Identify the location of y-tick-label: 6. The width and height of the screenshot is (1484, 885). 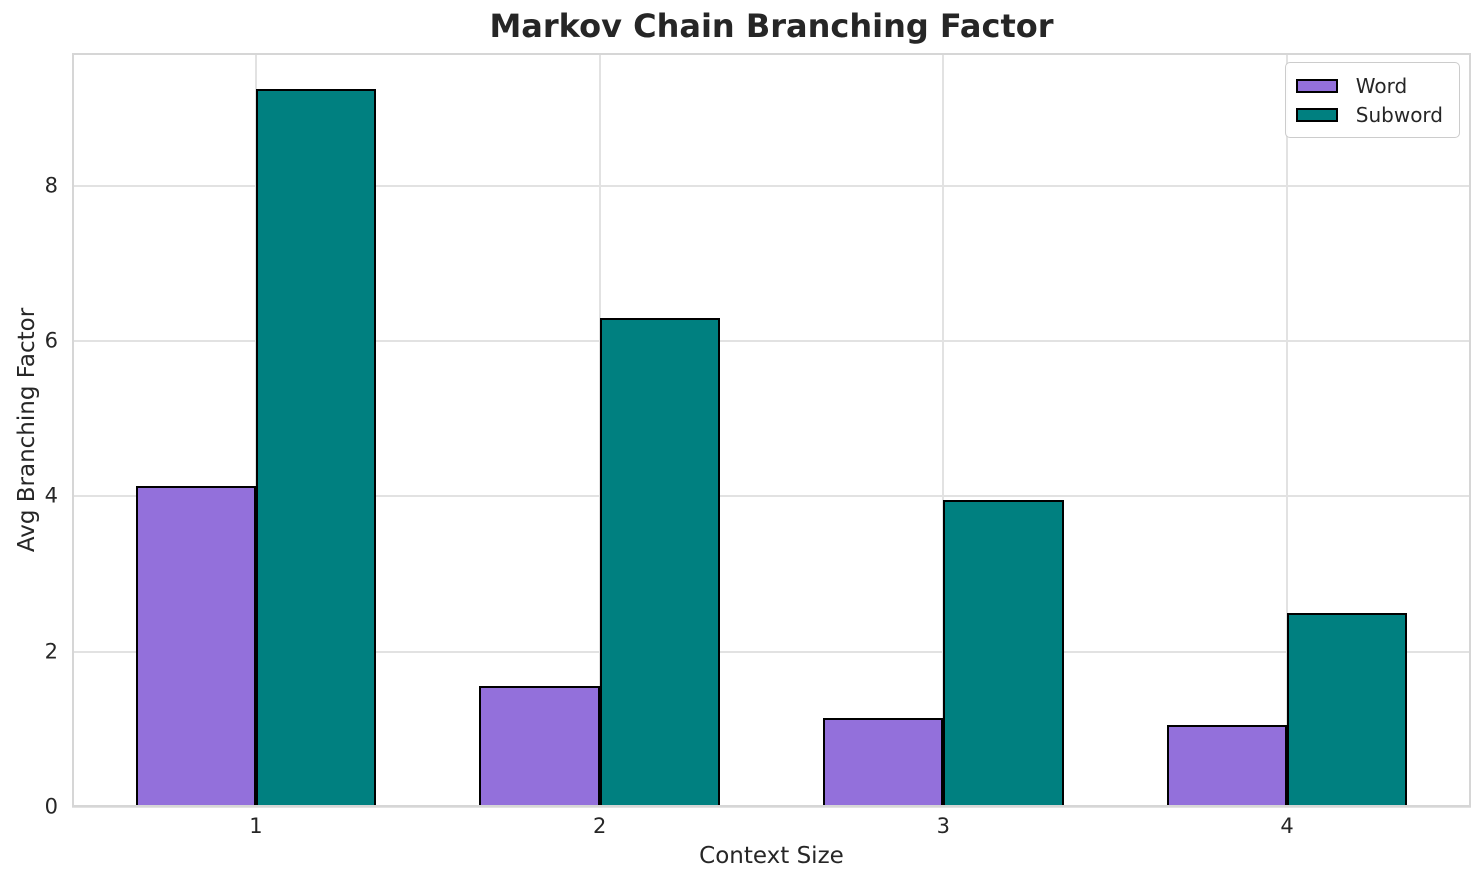
(51, 340).